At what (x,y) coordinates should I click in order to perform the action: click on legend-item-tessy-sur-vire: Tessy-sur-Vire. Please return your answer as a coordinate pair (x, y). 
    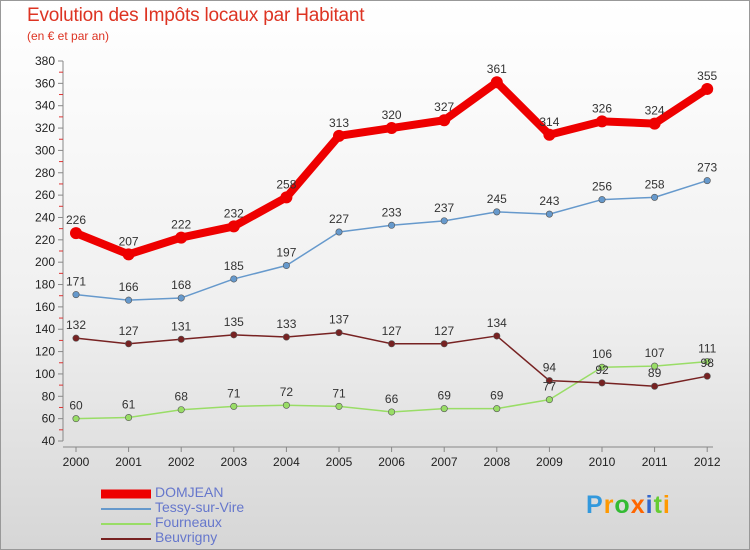
    Looking at the image, I should click on (221, 507).